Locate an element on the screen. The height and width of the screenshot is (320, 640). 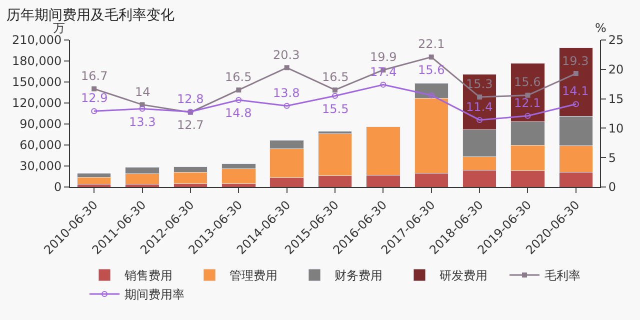
data-label: 22.1 is located at coordinates (431, 44).